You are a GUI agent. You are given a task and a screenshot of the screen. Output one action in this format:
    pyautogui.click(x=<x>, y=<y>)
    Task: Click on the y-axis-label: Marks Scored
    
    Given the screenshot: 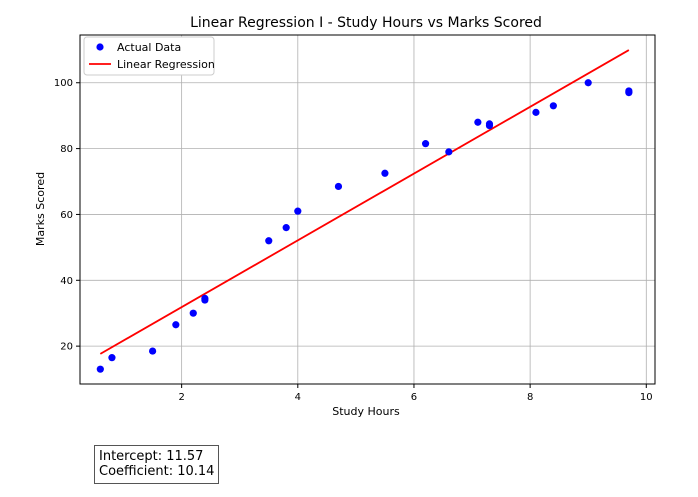 What is the action you would take?
    pyautogui.click(x=40, y=209)
    